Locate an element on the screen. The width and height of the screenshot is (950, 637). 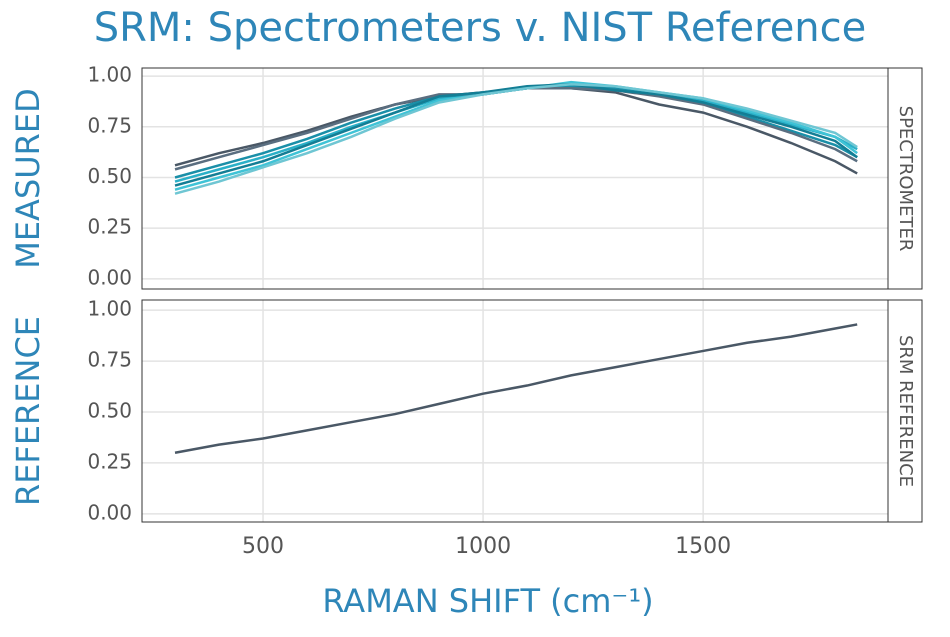
x-tick-label: 1000 is located at coordinates (483, 546).